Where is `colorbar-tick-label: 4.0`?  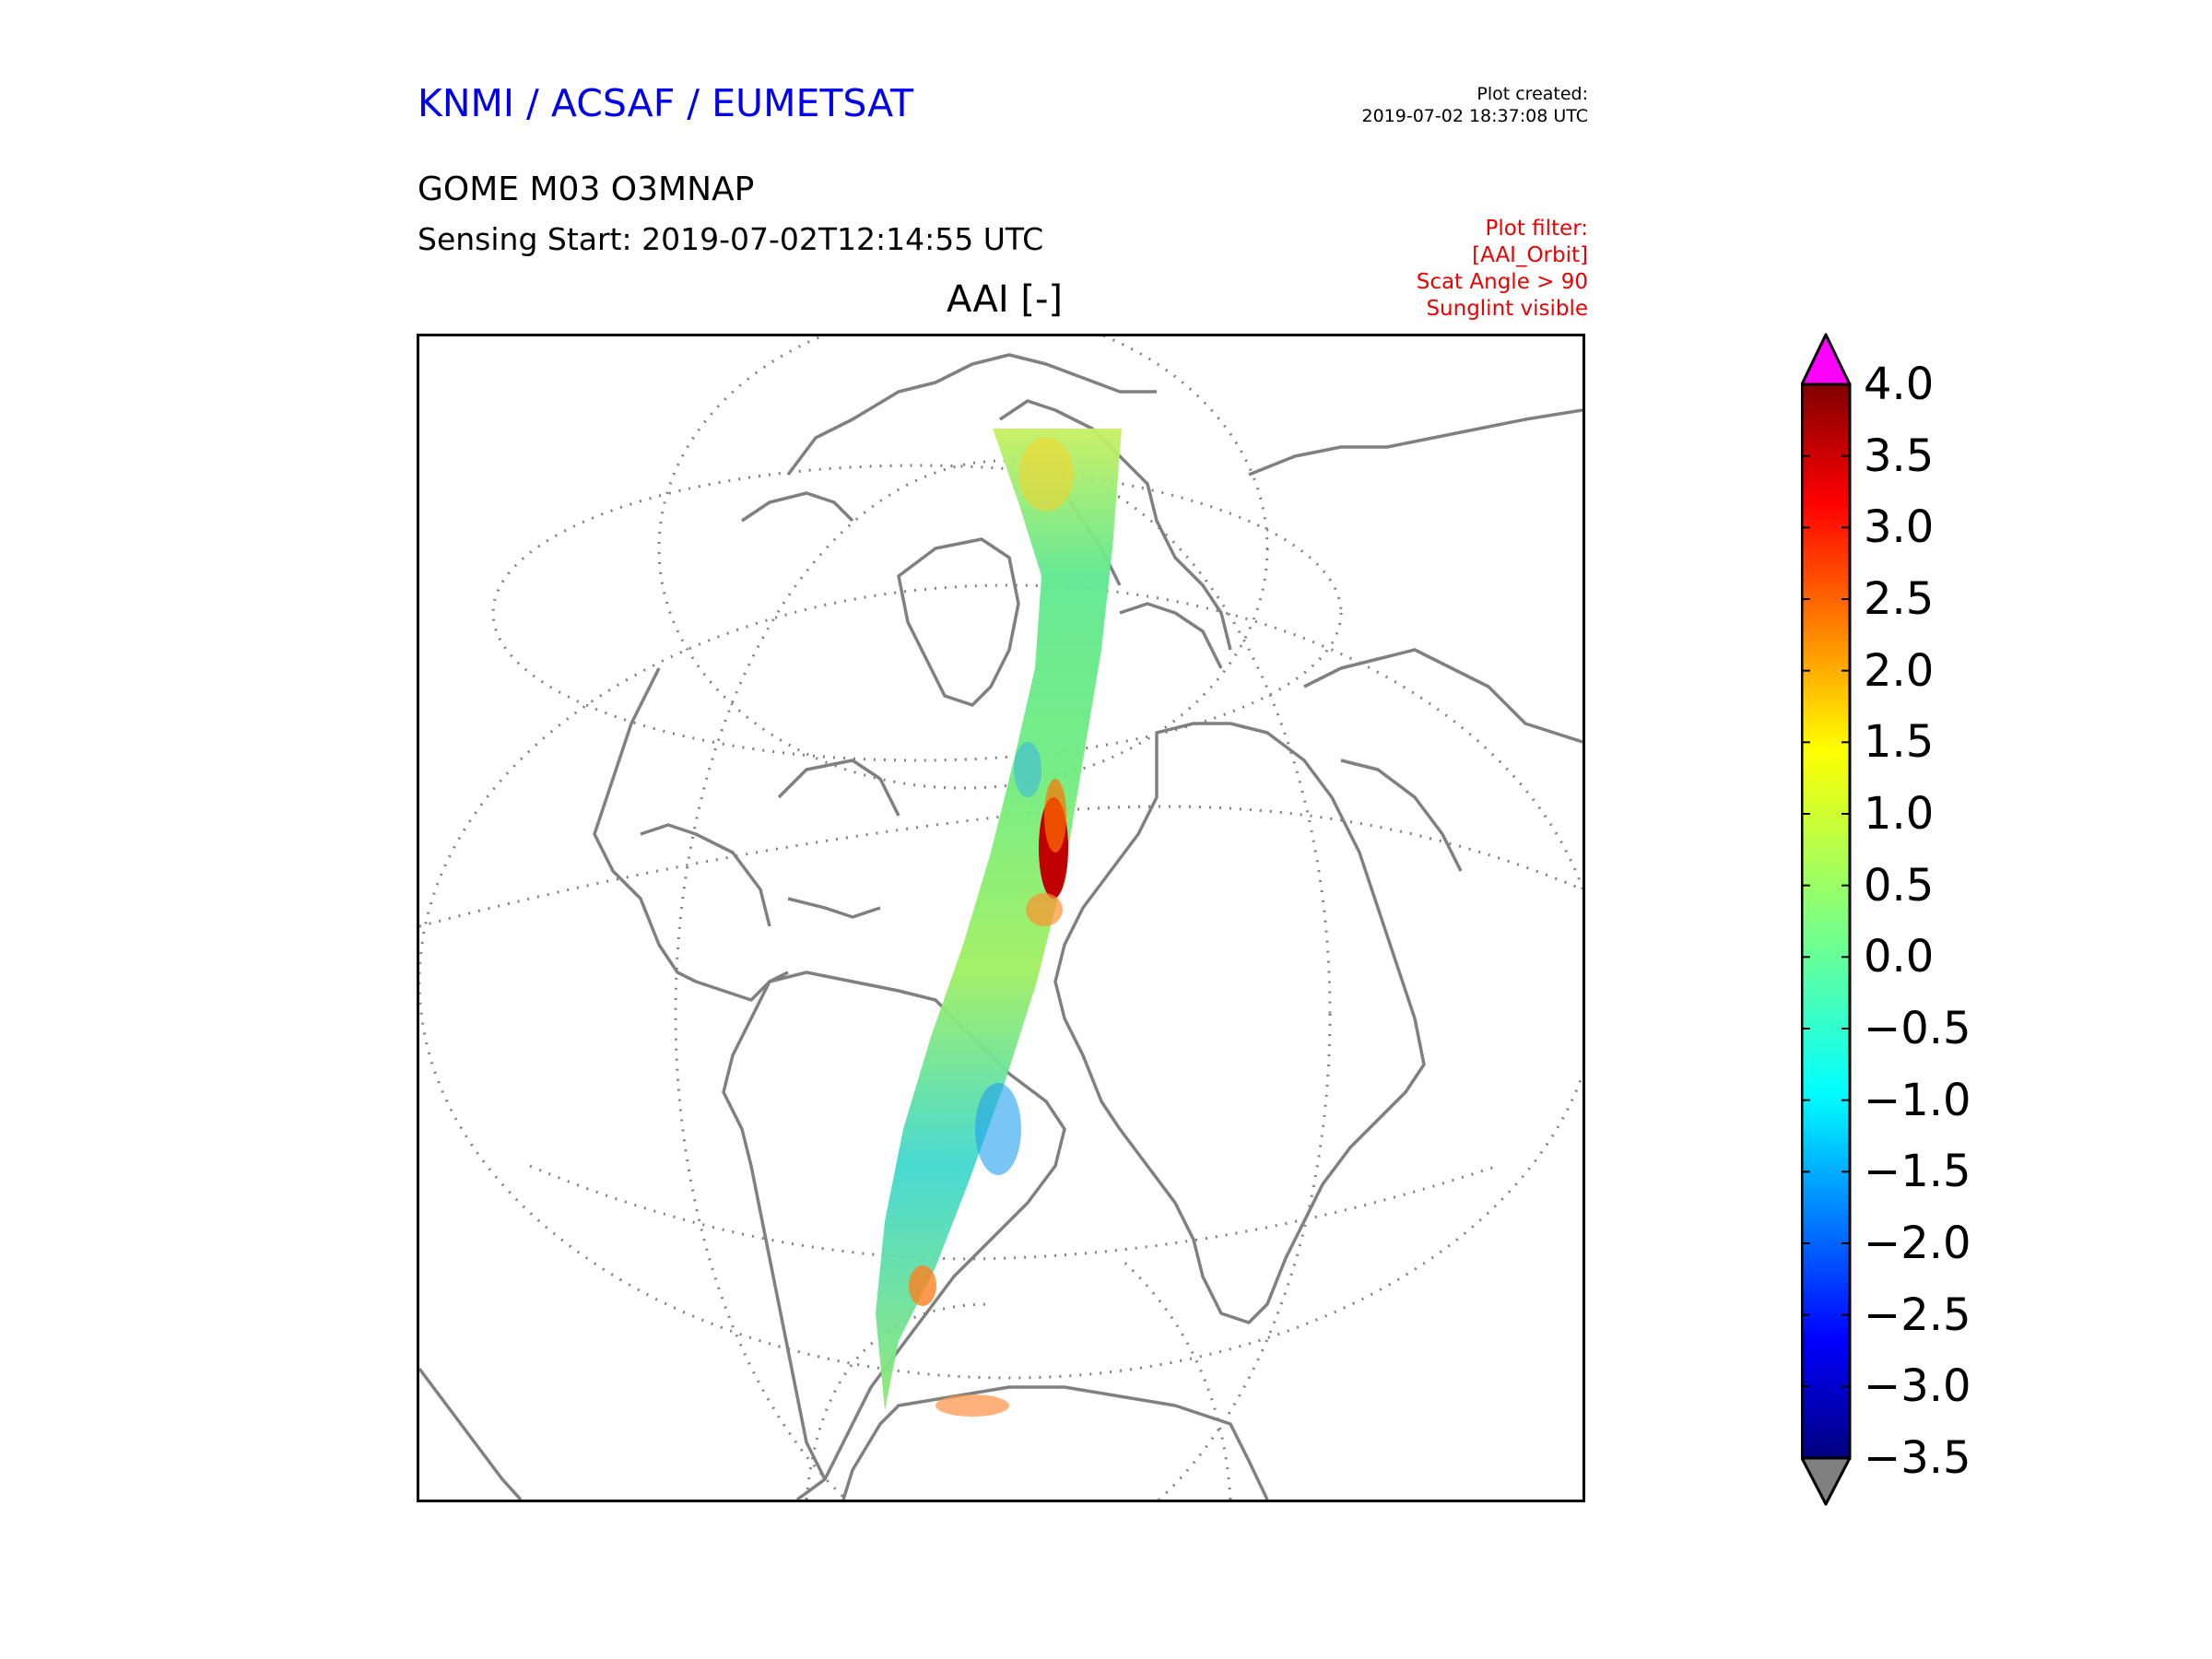
colorbar-tick-label: 4.0 is located at coordinates (1899, 384).